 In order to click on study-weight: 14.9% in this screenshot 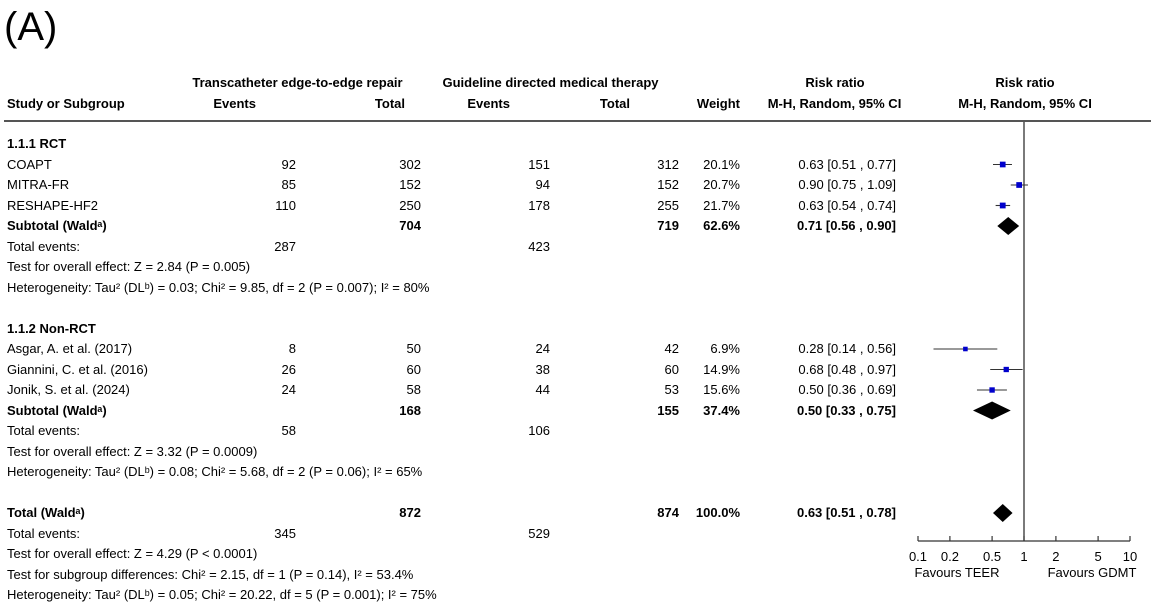, I will do `click(721, 369)`.